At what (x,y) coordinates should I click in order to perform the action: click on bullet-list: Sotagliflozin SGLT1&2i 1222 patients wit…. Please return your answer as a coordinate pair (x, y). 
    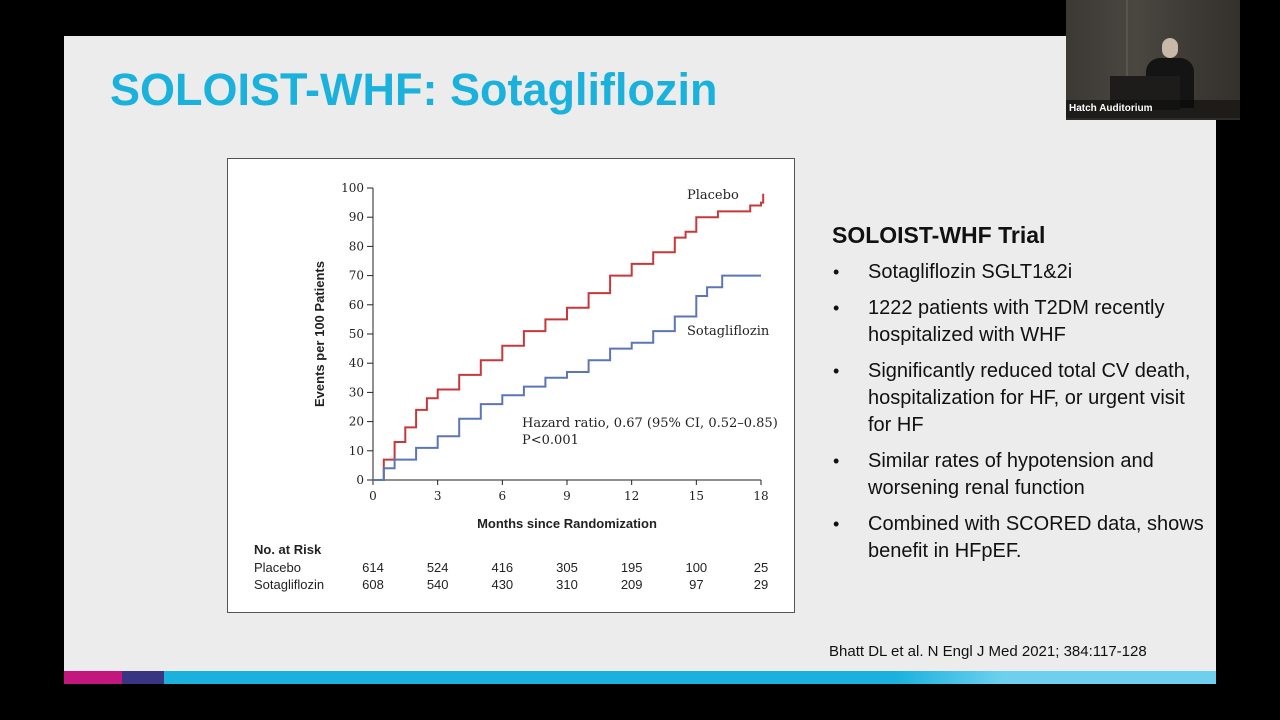
    Looking at the image, I should click on (1022, 412).